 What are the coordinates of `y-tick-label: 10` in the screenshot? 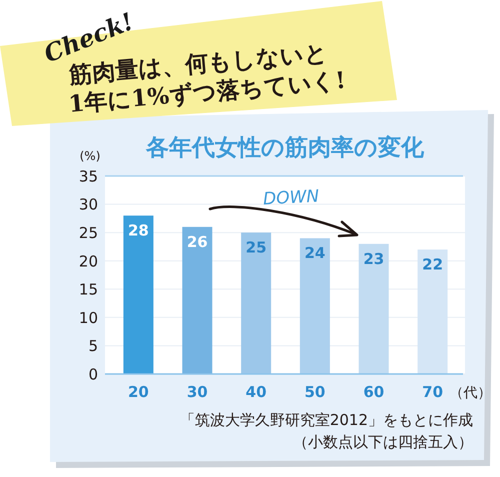 It's located at (88, 317).